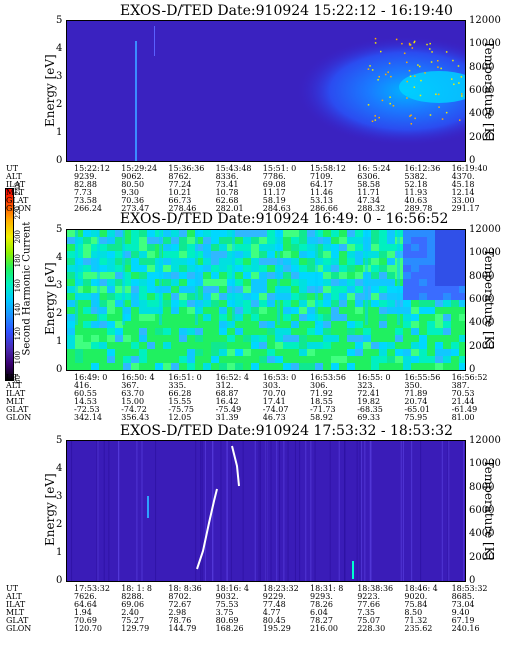  What do you see at coordinates (180, 620) in the screenshot?
I see `panel-3-row-glat-value: 78.76` at bounding box center [180, 620].